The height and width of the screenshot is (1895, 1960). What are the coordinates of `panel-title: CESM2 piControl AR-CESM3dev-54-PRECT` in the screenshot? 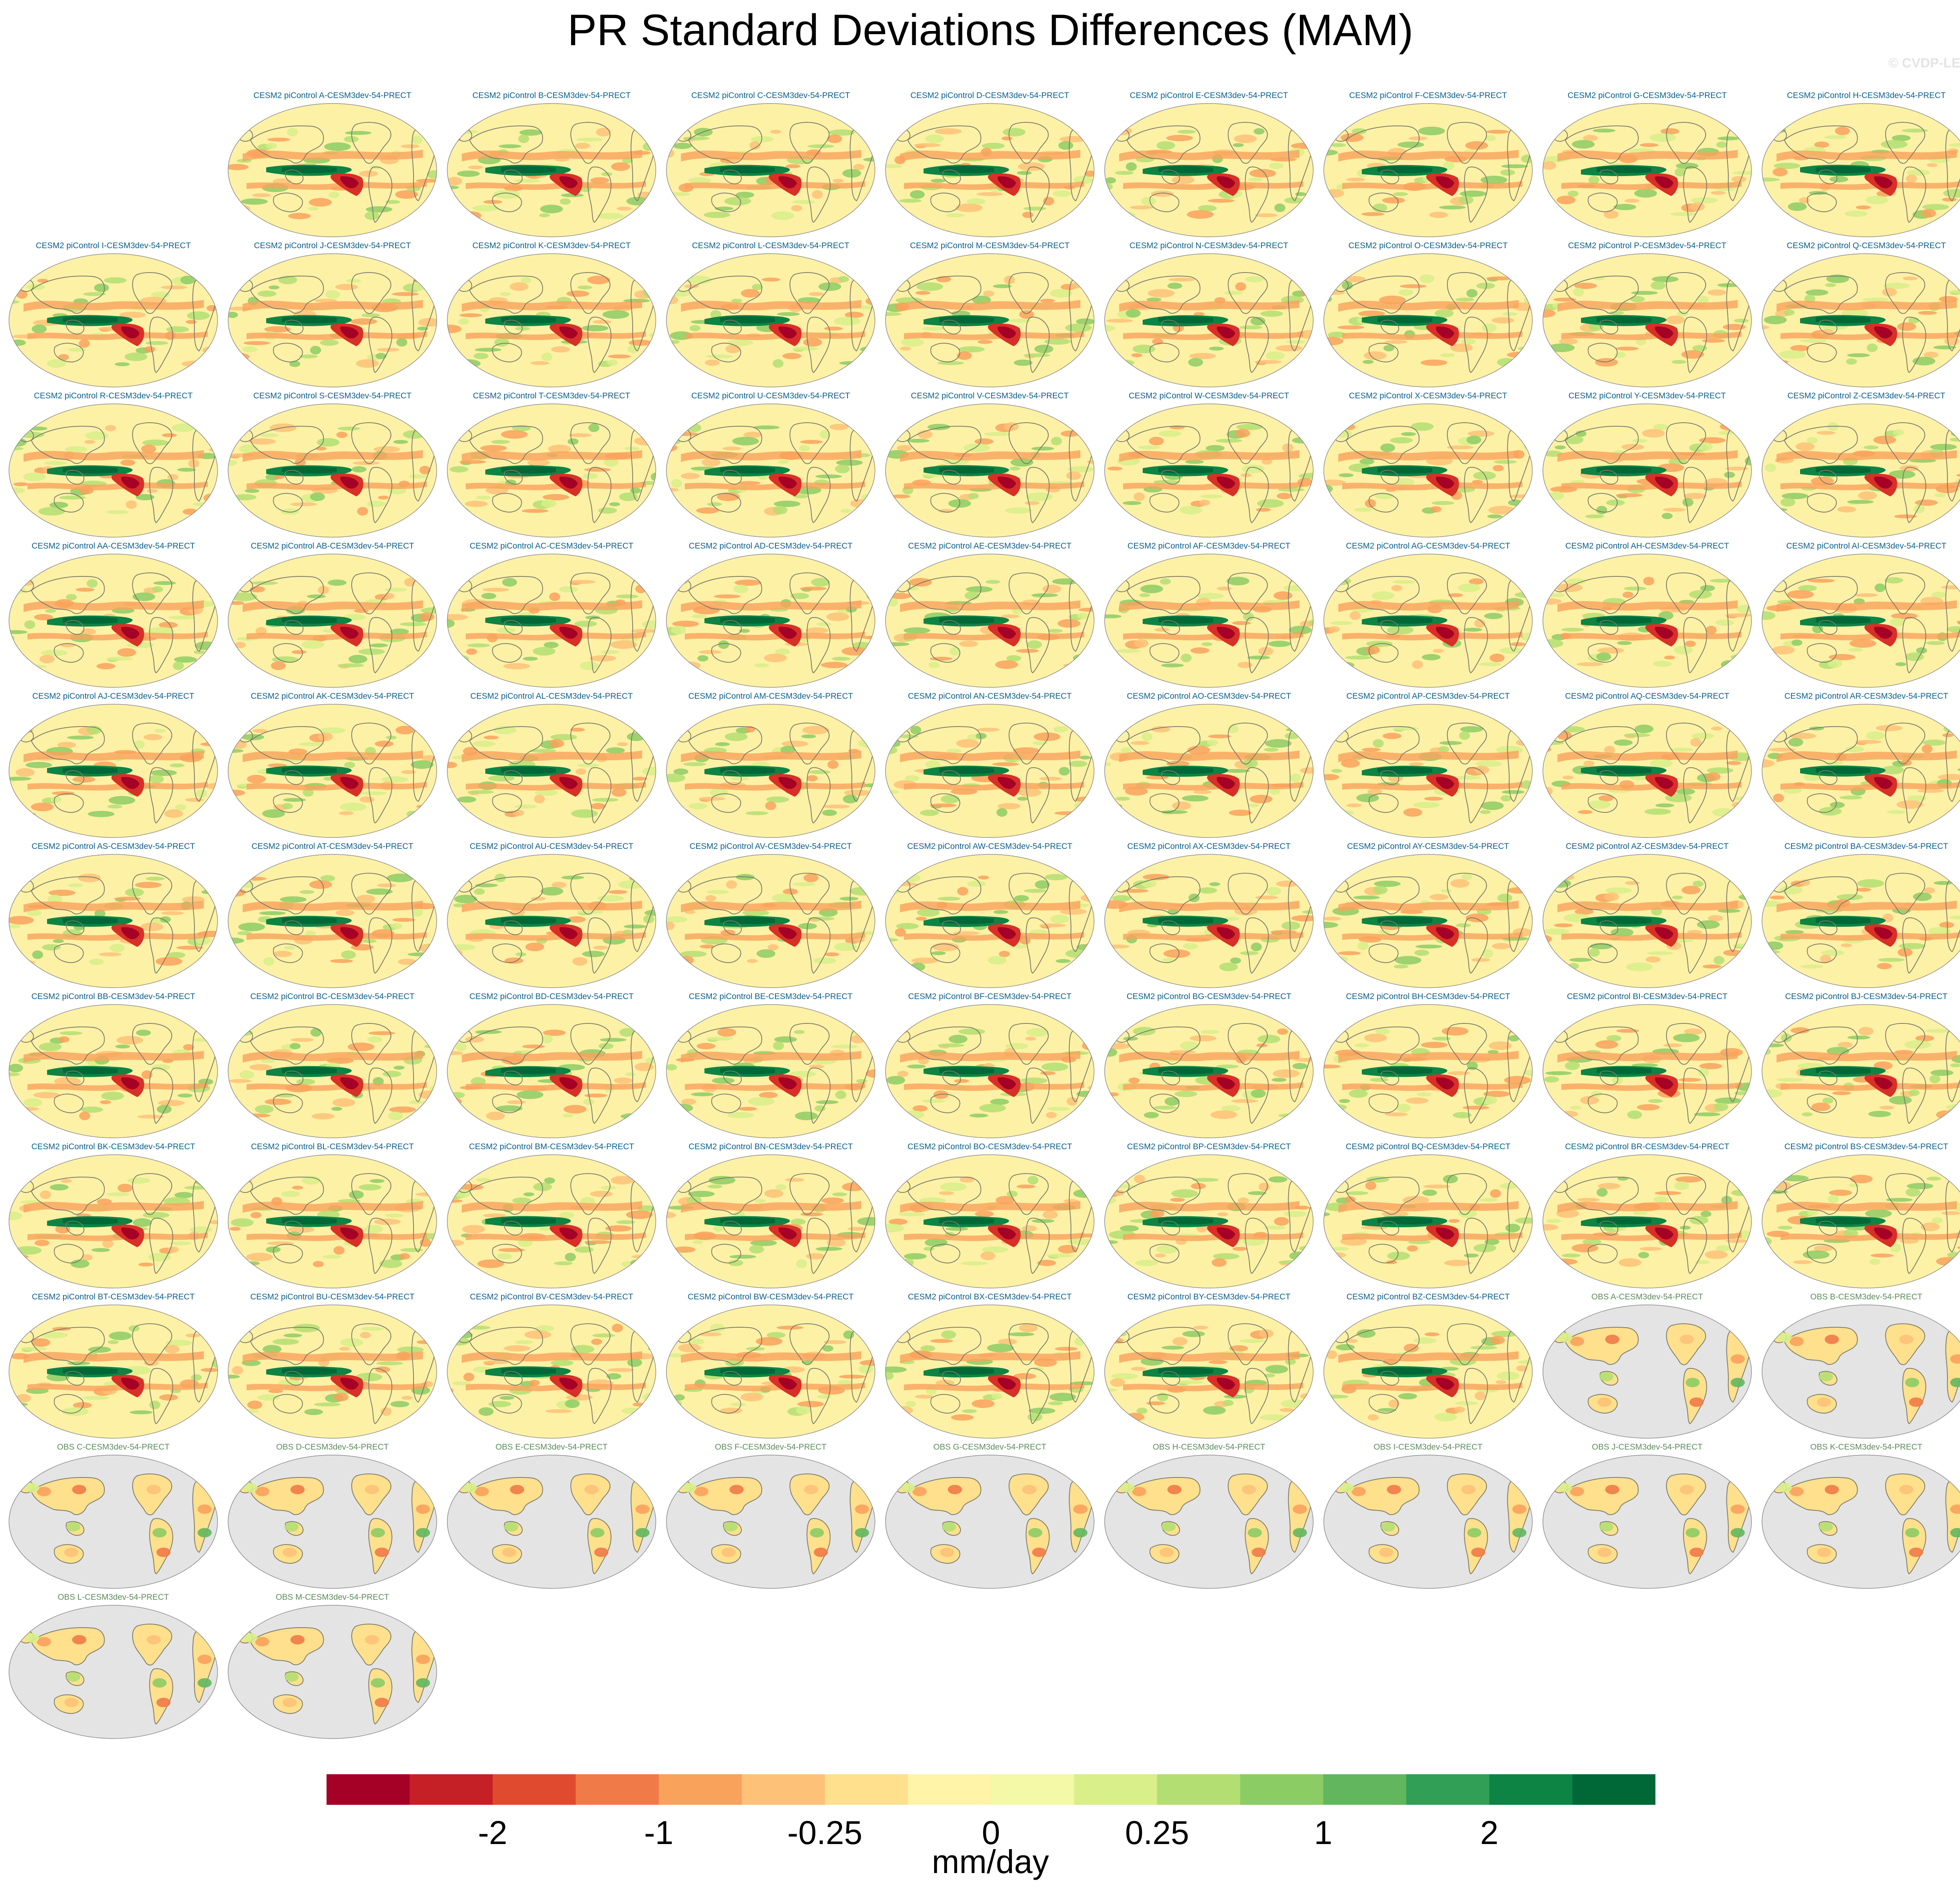 It's located at (1866, 697).